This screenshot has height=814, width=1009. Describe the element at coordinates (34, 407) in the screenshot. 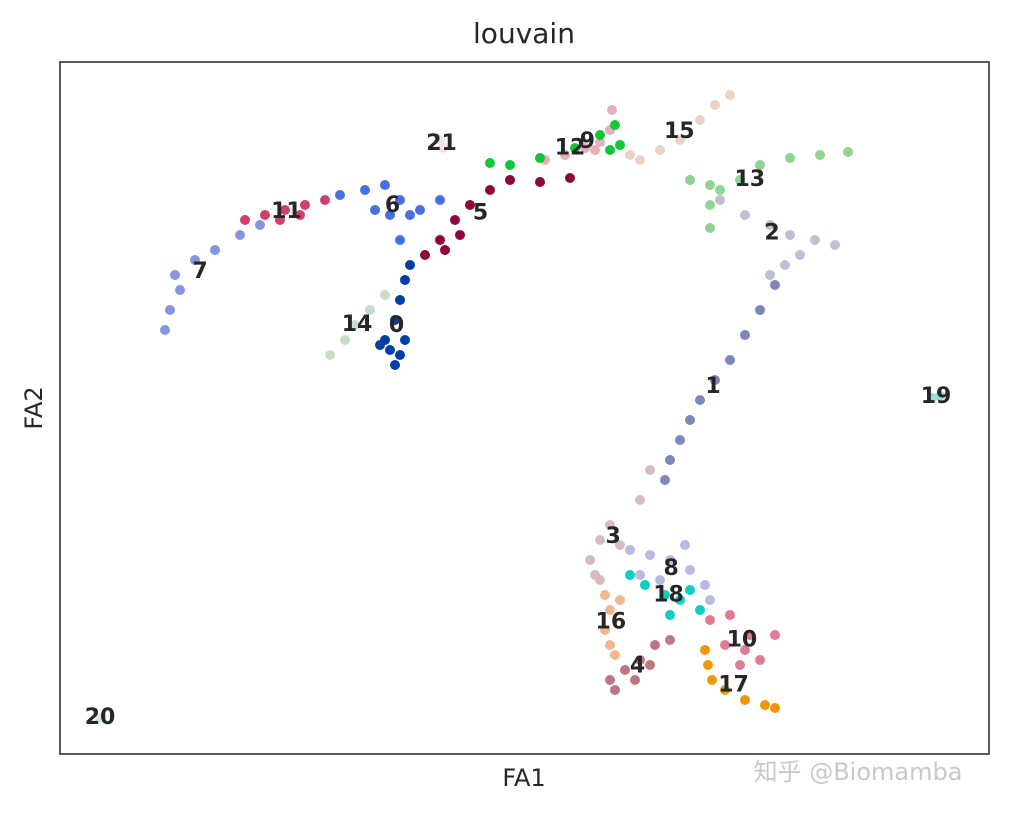

I see `y-axis-label: FA2` at that location.